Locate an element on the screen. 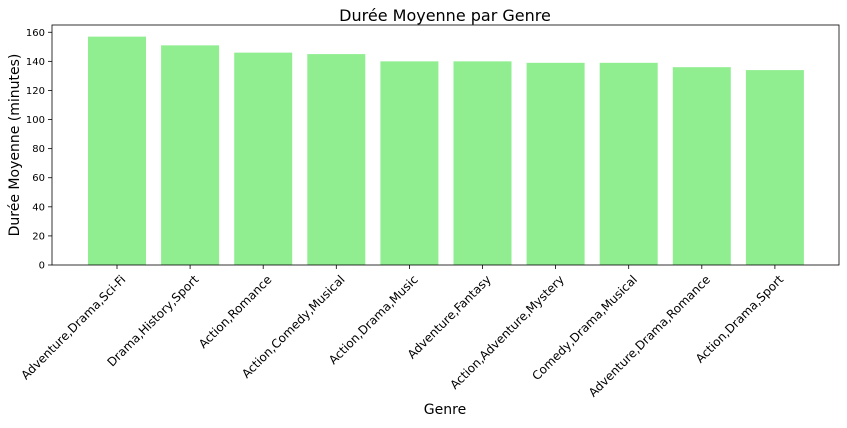 This screenshot has width=847, height=428. y-tick-label: 60 is located at coordinates (38, 178).